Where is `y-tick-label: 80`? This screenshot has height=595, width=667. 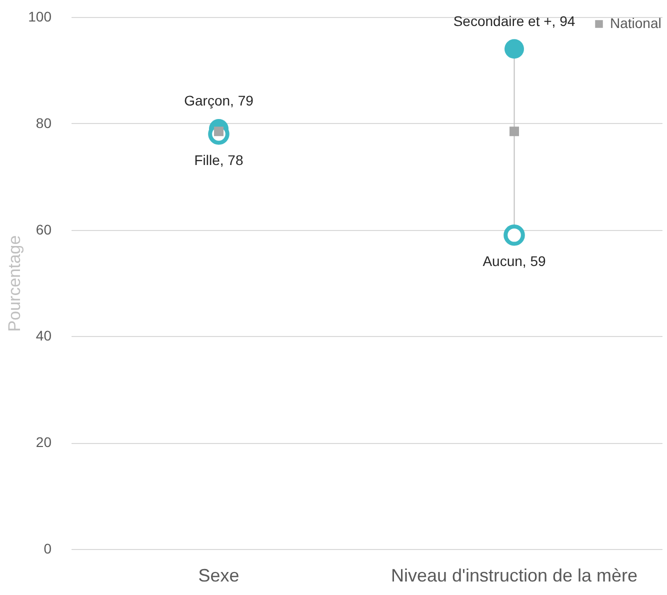 y-tick-label: 80 is located at coordinates (44, 122).